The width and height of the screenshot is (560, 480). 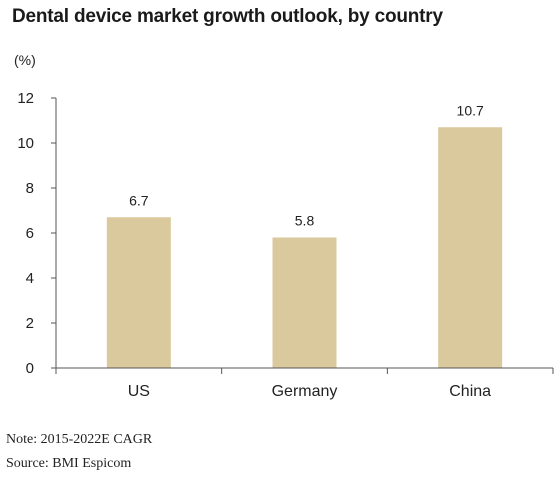 What do you see at coordinates (25, 98) in the screenshot?
I see `y-tick-label: 12` at bounding box center [25, 98].